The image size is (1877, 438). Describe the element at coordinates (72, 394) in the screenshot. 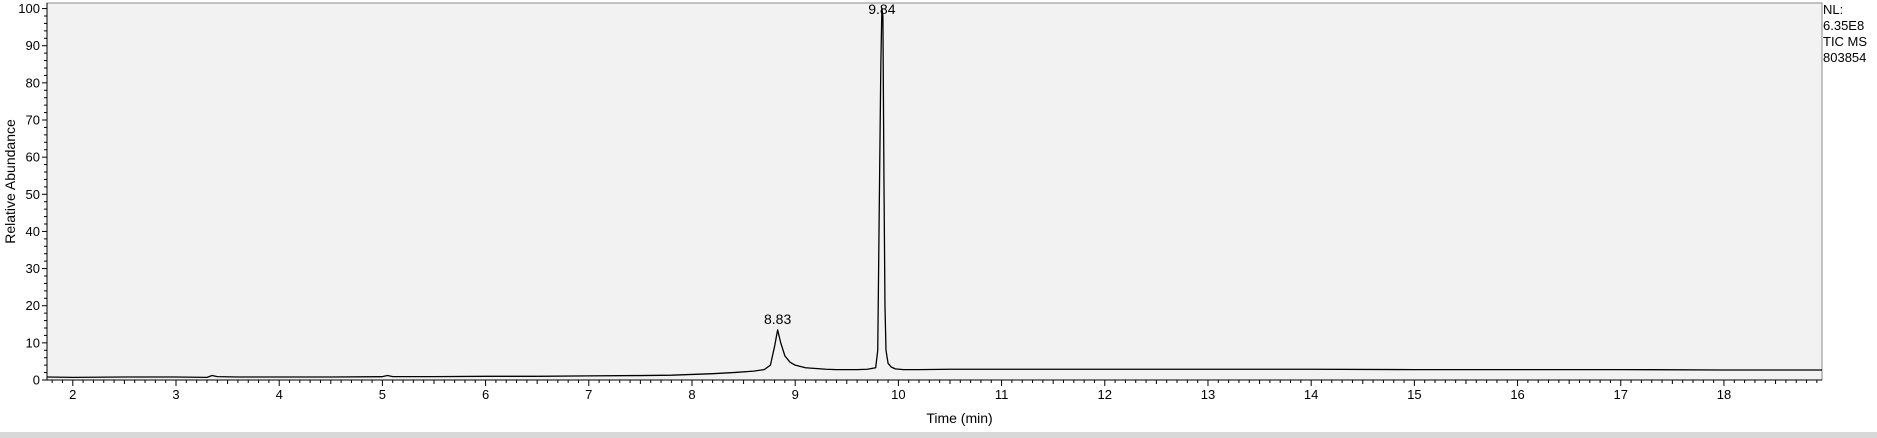

I see `x-tick-label: 2` at that location.